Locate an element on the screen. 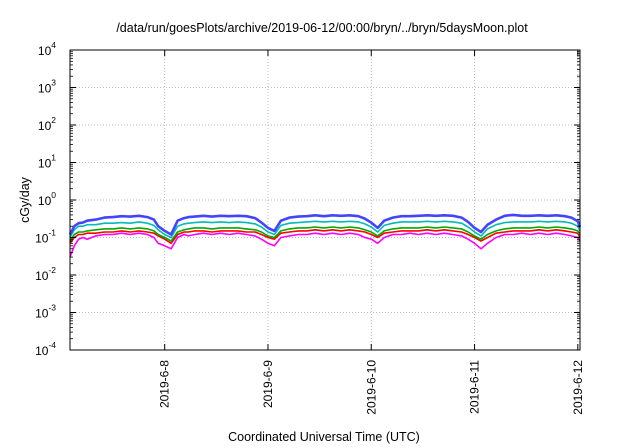  y-tick-label: 10¹ is located at coordinates (47, 162).